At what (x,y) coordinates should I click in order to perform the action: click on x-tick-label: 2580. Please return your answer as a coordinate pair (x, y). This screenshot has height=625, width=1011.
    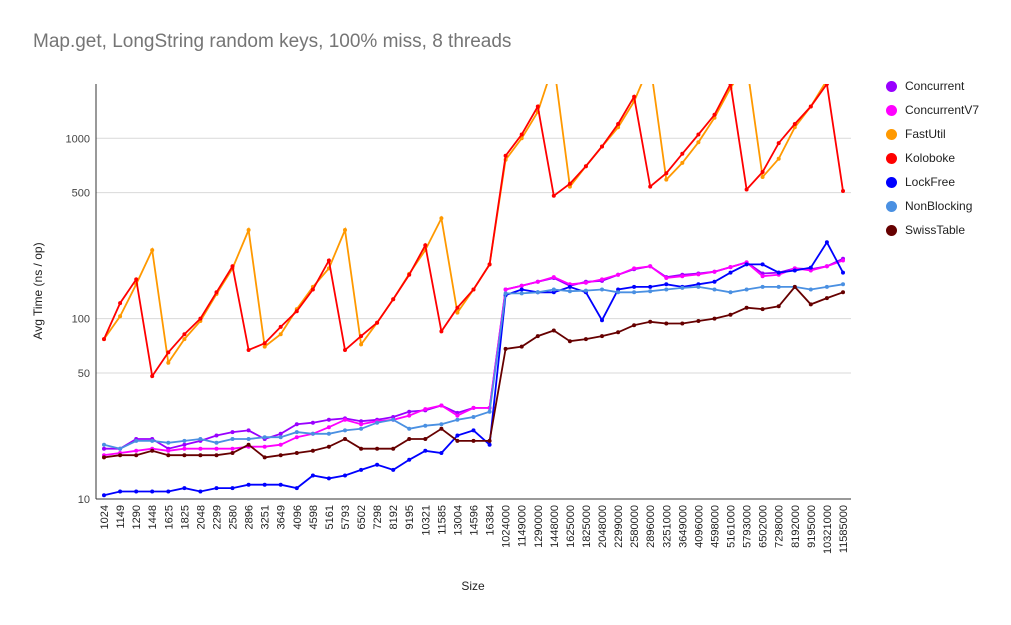
    Looking at the image, I should click on (234, 517).